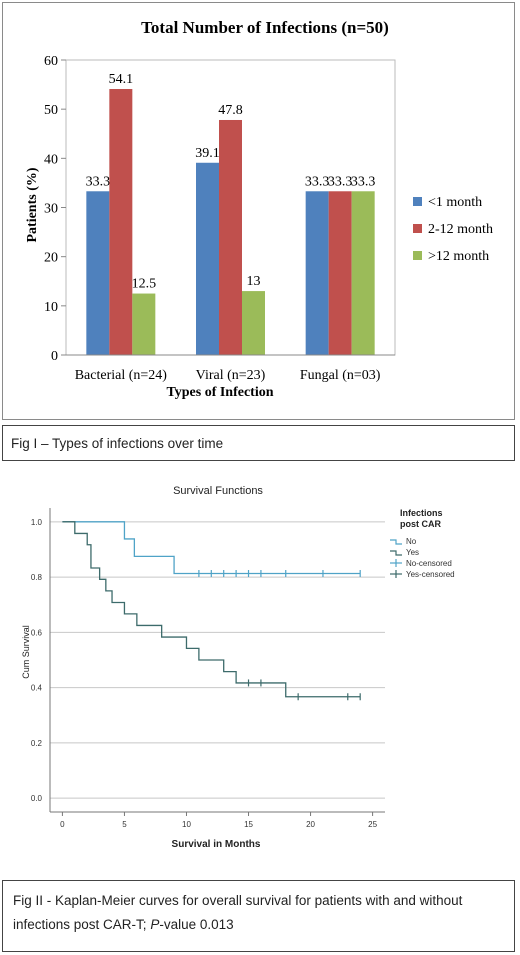 The width and height of the screenshot is (520, 955). What do you see at coordinates (254, 281) in the screenshot?
I see `data-label: 13` at bounding box center [254, 281].